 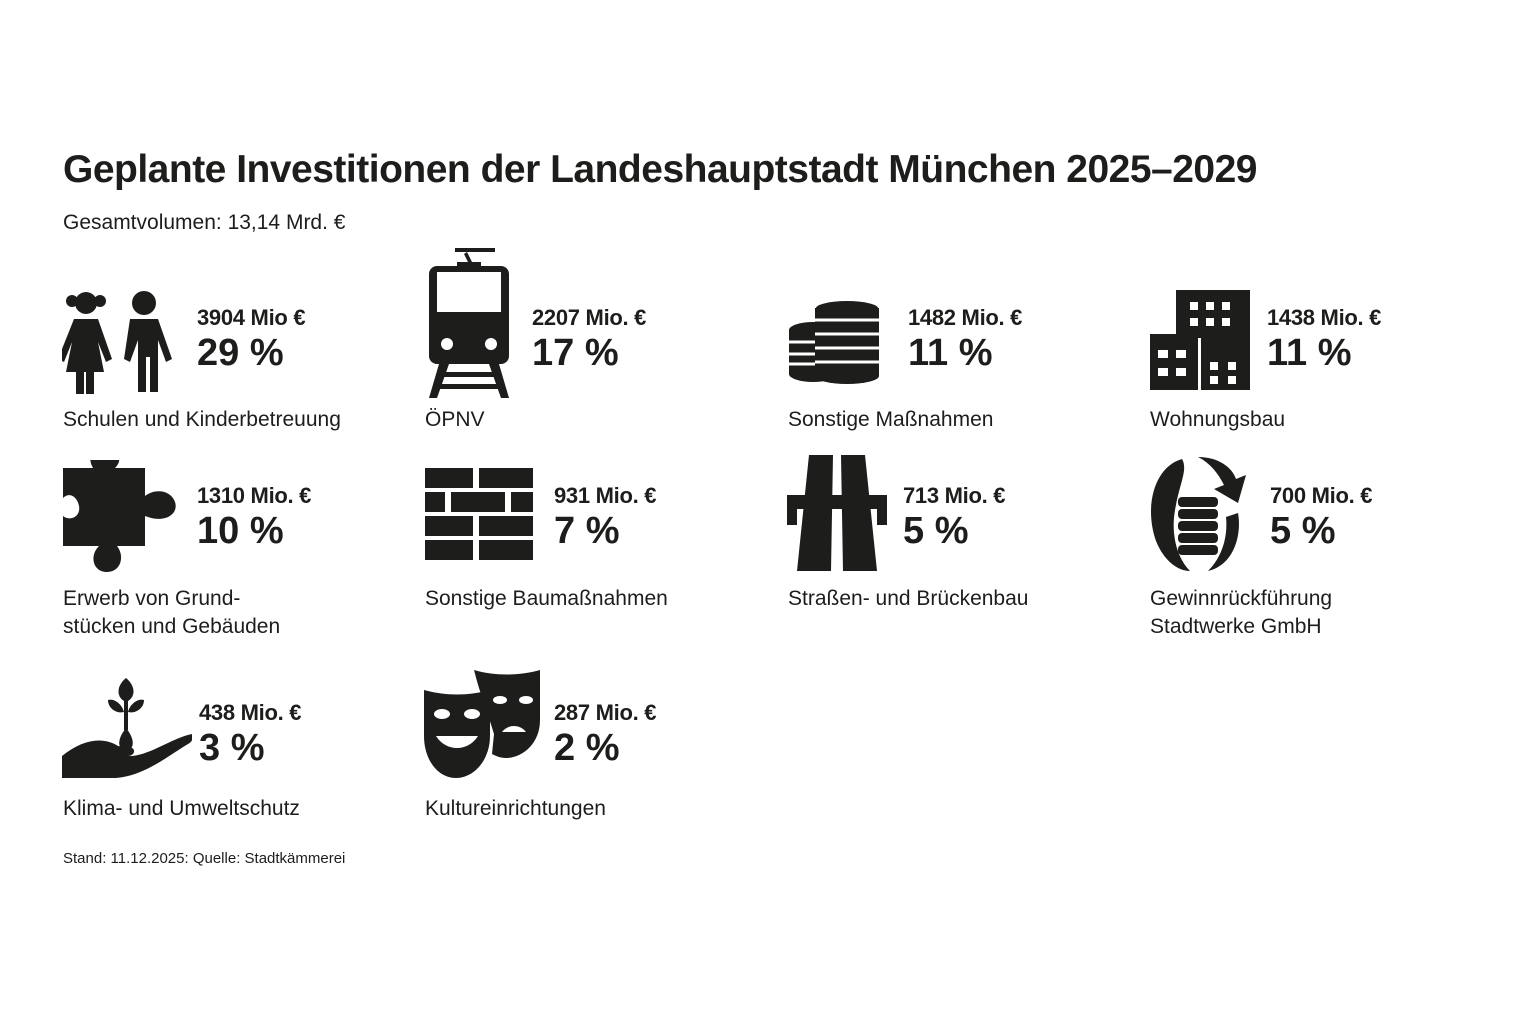 I want to click on item-amount: 700 Mio. €, so click(x=1321, y=495).